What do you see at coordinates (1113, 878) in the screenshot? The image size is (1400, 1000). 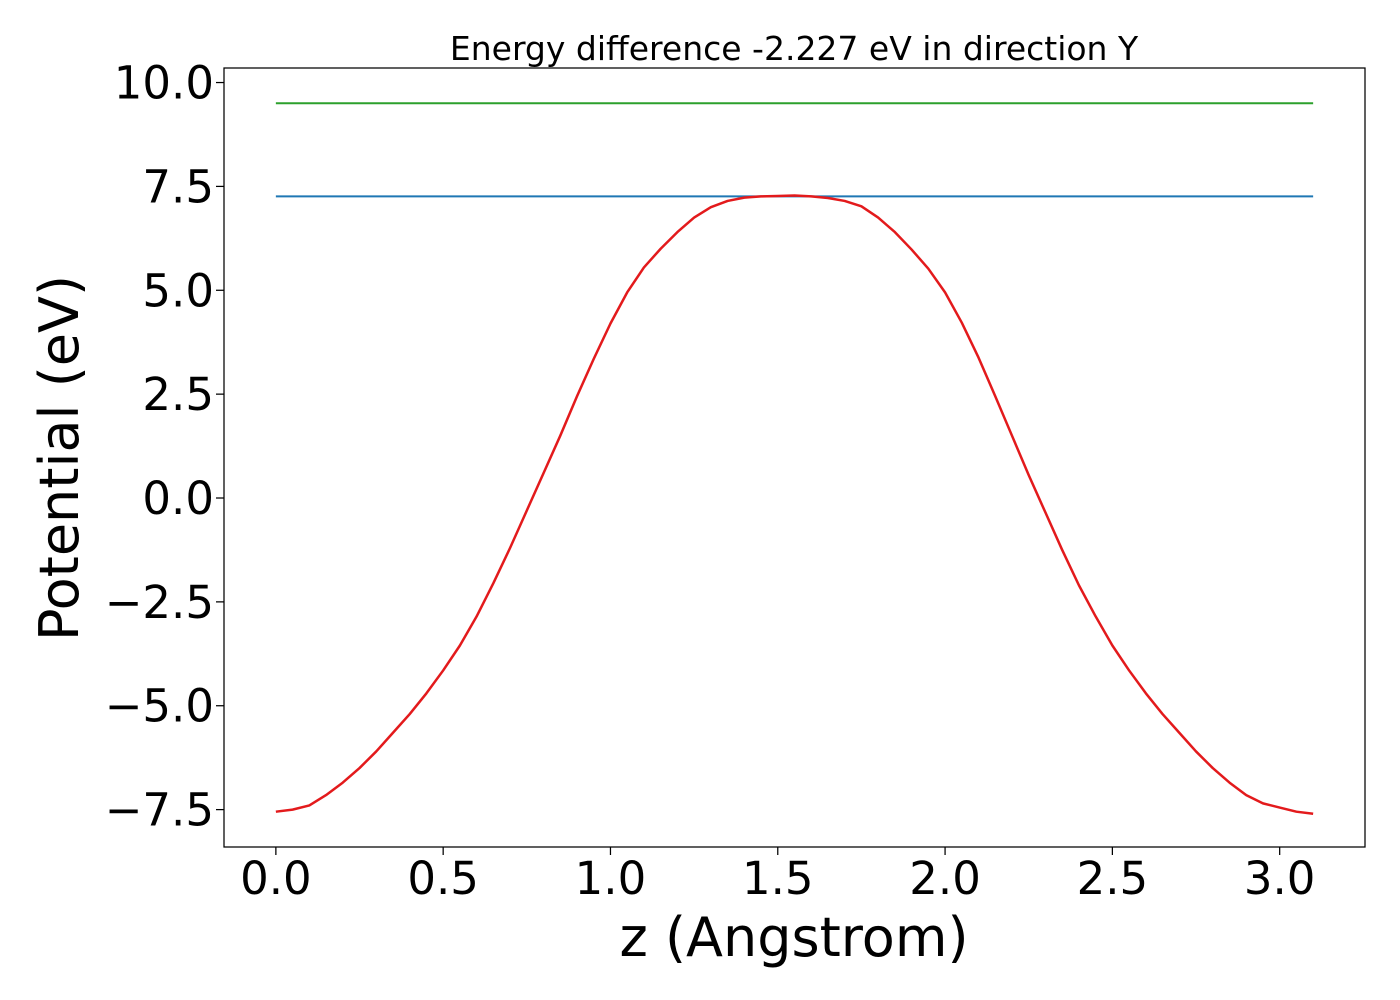 I see `x-tick-label: 2.5` at bounding box center [1113, 878].